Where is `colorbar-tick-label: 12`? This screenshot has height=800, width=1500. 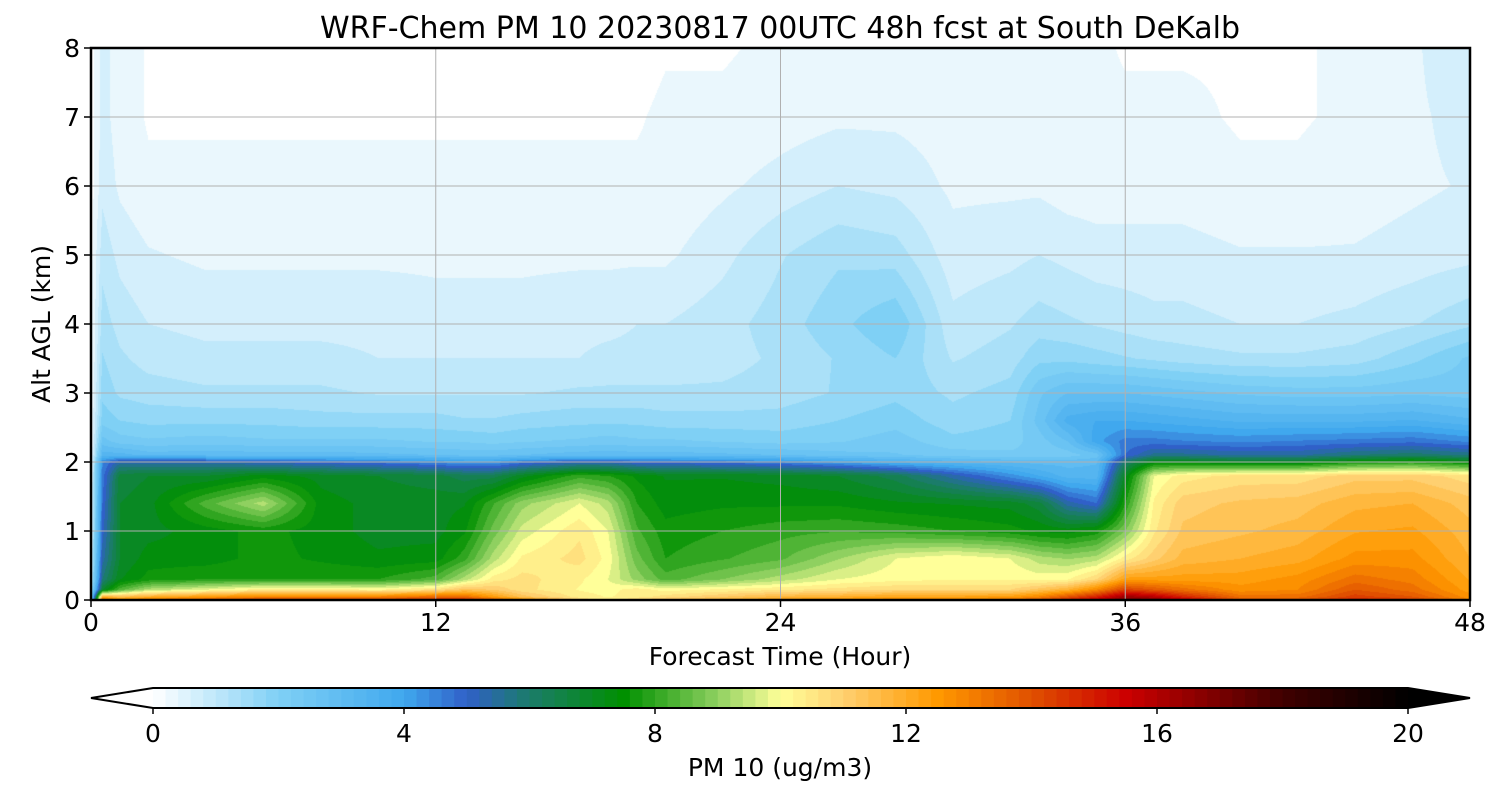 colorbar-tick-label: 12 is located at coordinates (906, 733).